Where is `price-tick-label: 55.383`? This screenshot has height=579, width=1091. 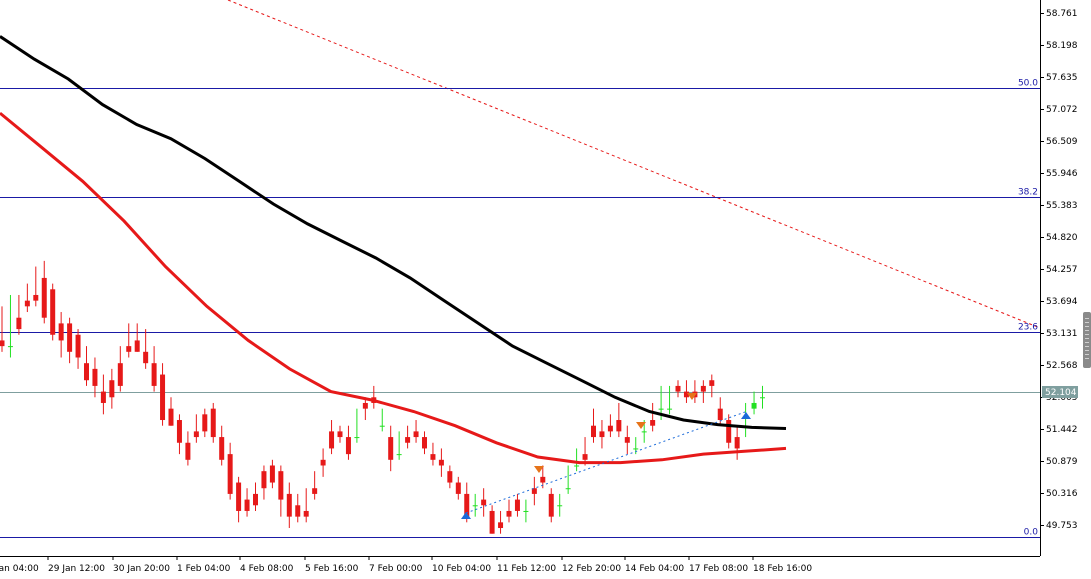
price-tick-label: 55.383 is located at coordinates (1062, 206).